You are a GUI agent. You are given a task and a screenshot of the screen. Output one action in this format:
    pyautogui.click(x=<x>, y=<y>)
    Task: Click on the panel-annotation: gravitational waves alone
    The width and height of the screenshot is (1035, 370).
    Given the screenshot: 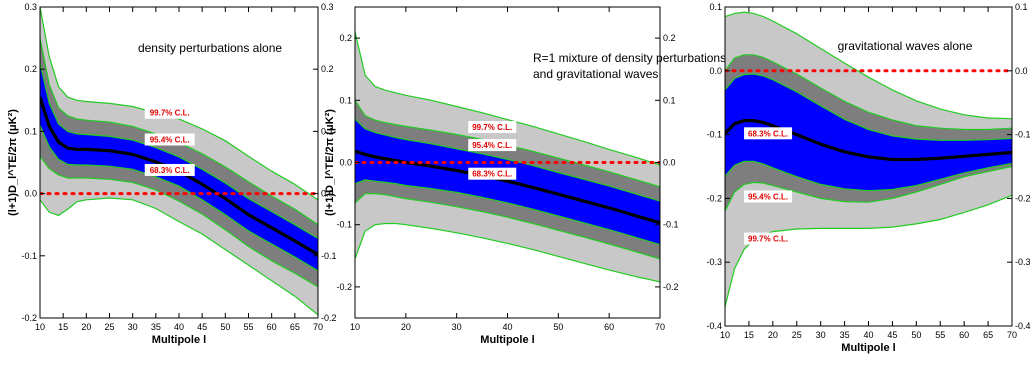 What is the action you would take?
    pyautogui.click(x=905, y=46)
    